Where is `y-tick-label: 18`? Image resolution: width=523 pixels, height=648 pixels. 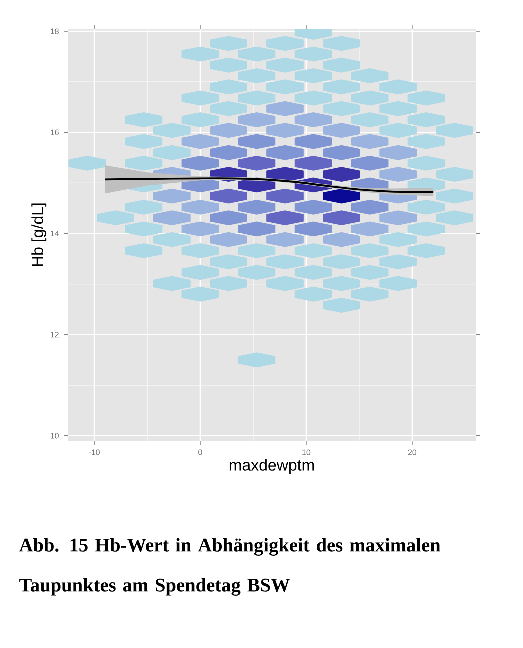
y-tick-label: 18 is located at coordinates (54, 31).